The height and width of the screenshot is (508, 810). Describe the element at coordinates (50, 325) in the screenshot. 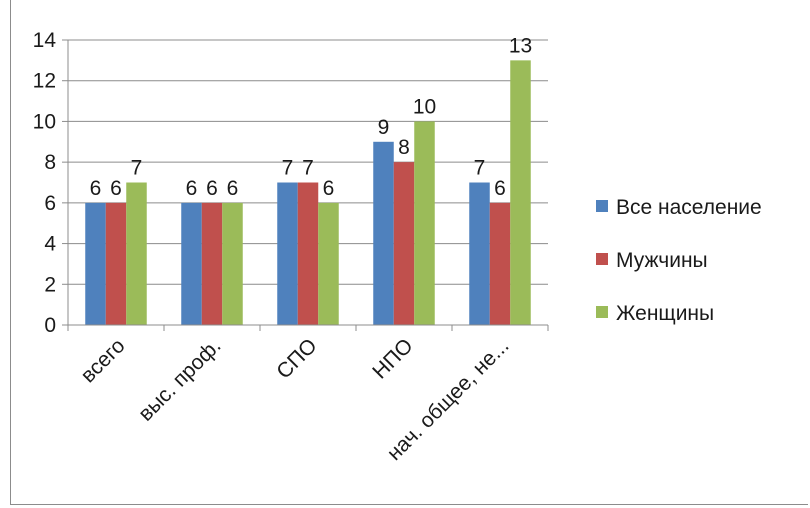

I see `y-tick-label: 0` at that location.